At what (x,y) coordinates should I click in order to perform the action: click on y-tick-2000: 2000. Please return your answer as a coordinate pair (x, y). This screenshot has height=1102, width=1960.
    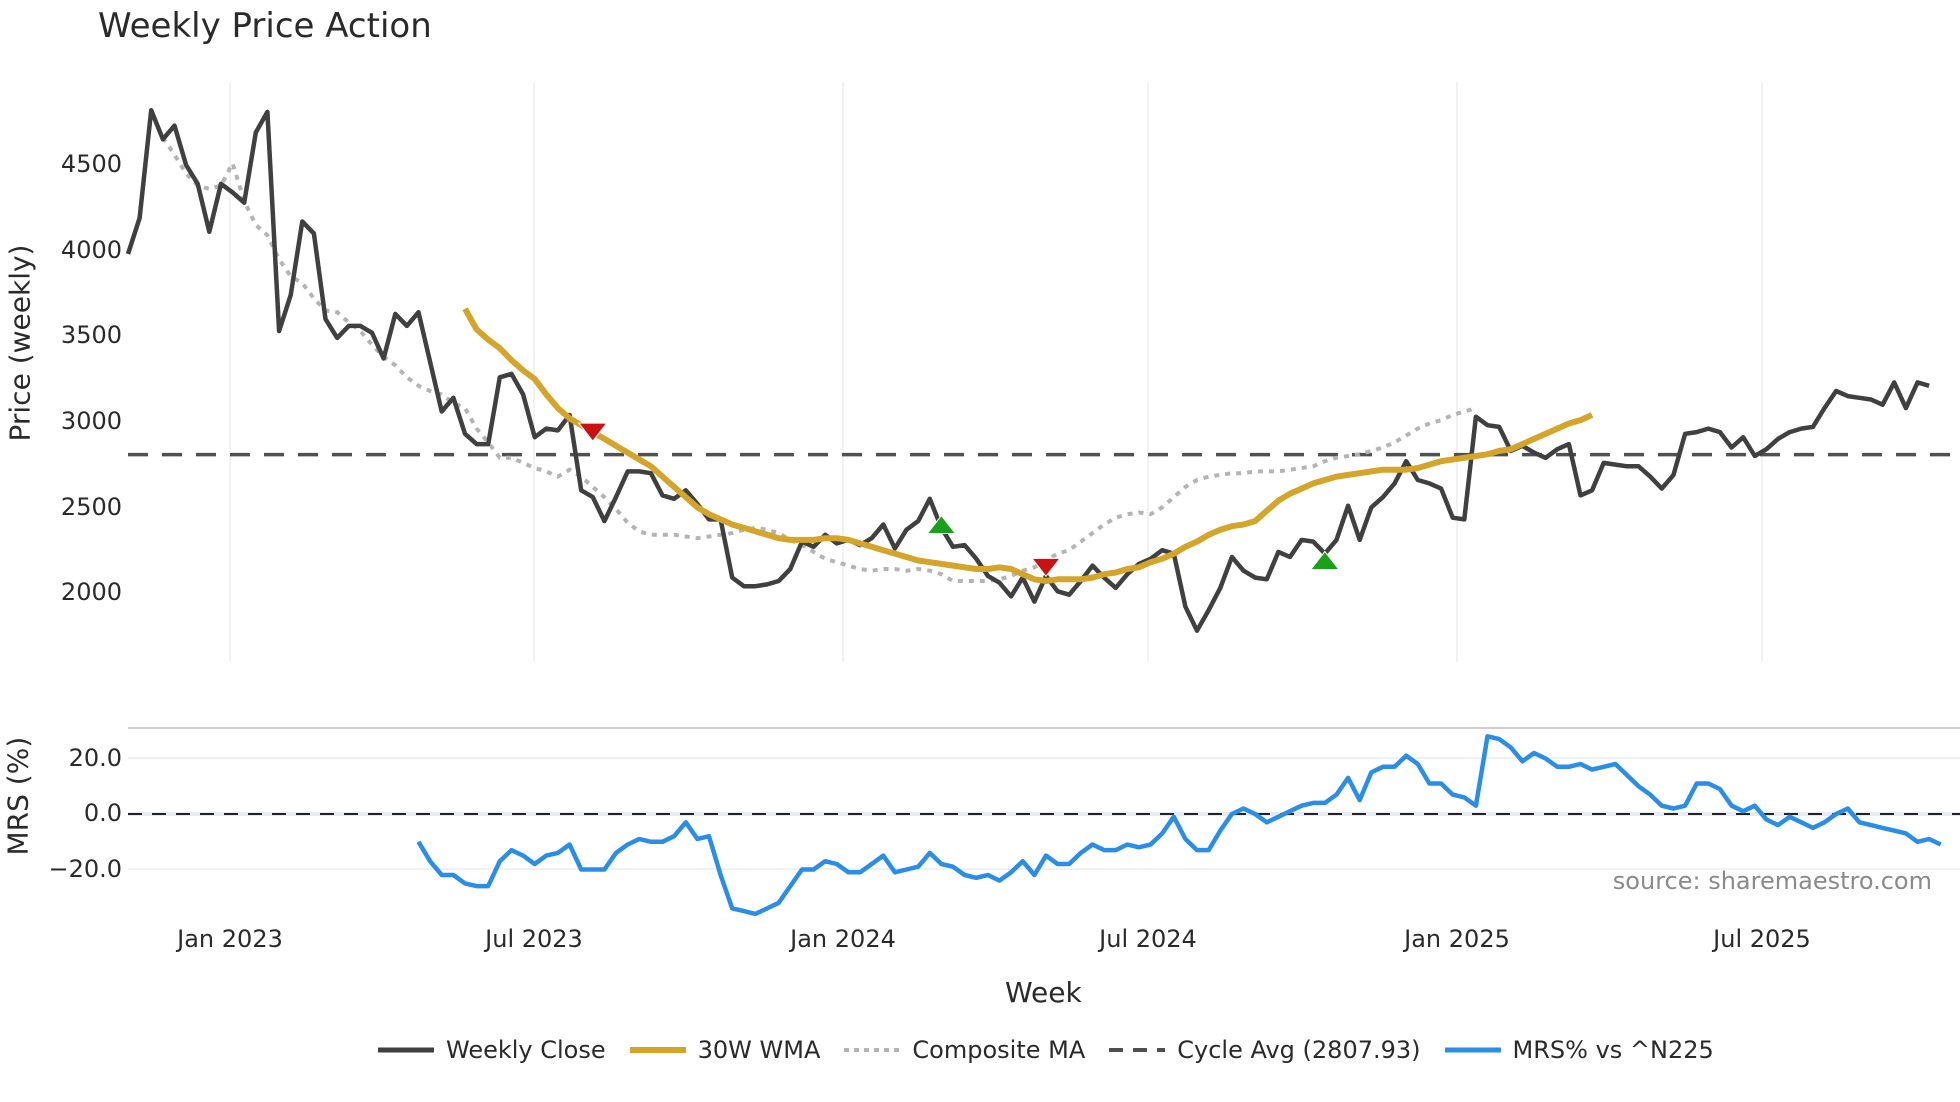
    Looking at the image, I should click on (91, 592).